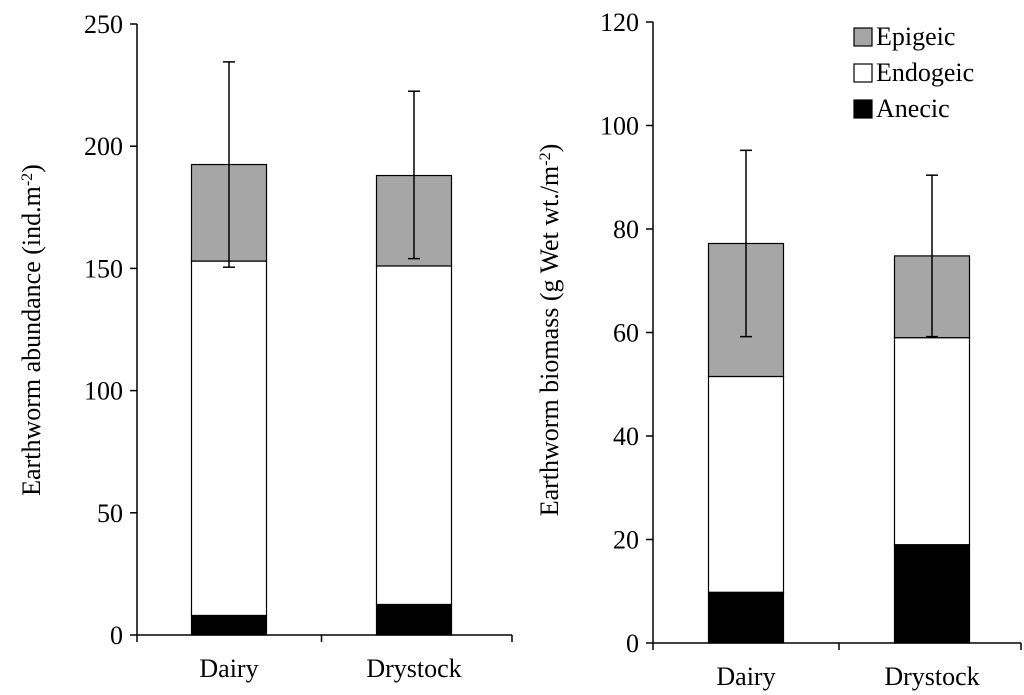  What do you see at coordinates (549, 330) in the screenshot?
I see `y-axis-label: Earthworm biomass (g Wet wt./m-2)` at bounding box center [549, 330].